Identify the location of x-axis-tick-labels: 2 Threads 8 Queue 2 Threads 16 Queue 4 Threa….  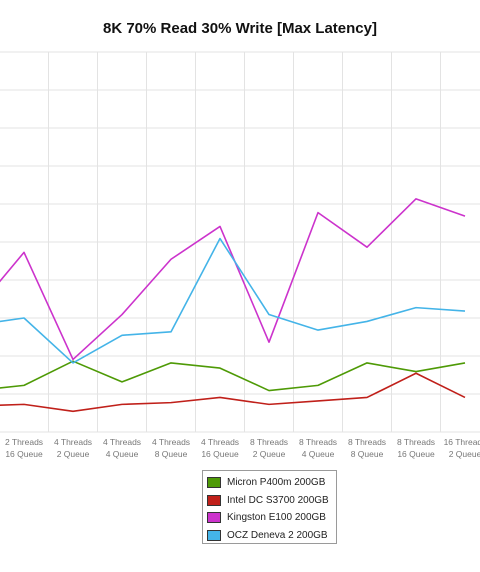
(242, 448).